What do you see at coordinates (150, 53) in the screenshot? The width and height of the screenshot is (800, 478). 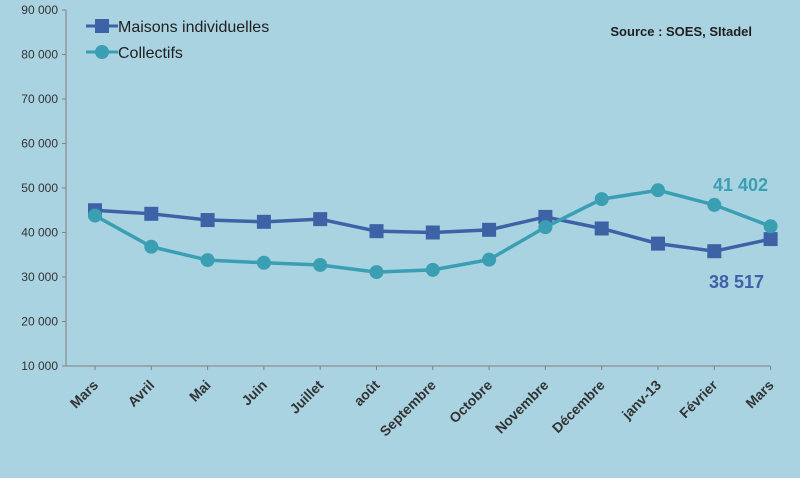 I see `legend-label-collectifs: Collectifs` at bounding box center [150, 53].